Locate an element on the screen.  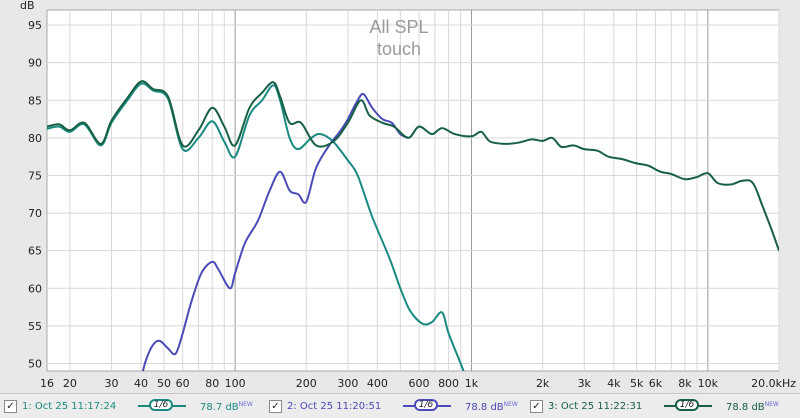
x-tick-label: 1k is located at coordinates (472, 383).